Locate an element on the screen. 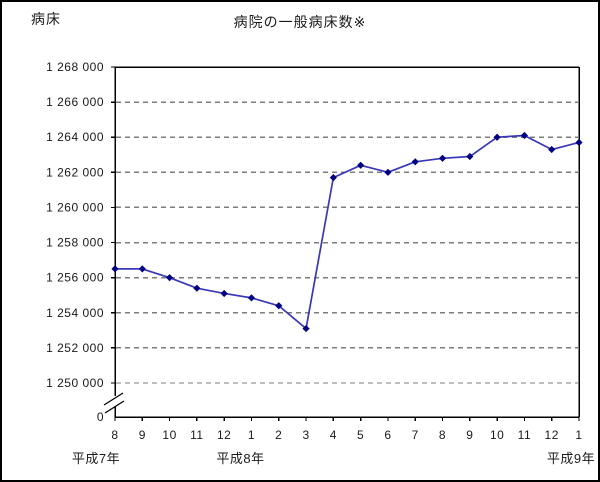  chart-title: 病院の一般病床数※ is located at coordinates (300, 22).